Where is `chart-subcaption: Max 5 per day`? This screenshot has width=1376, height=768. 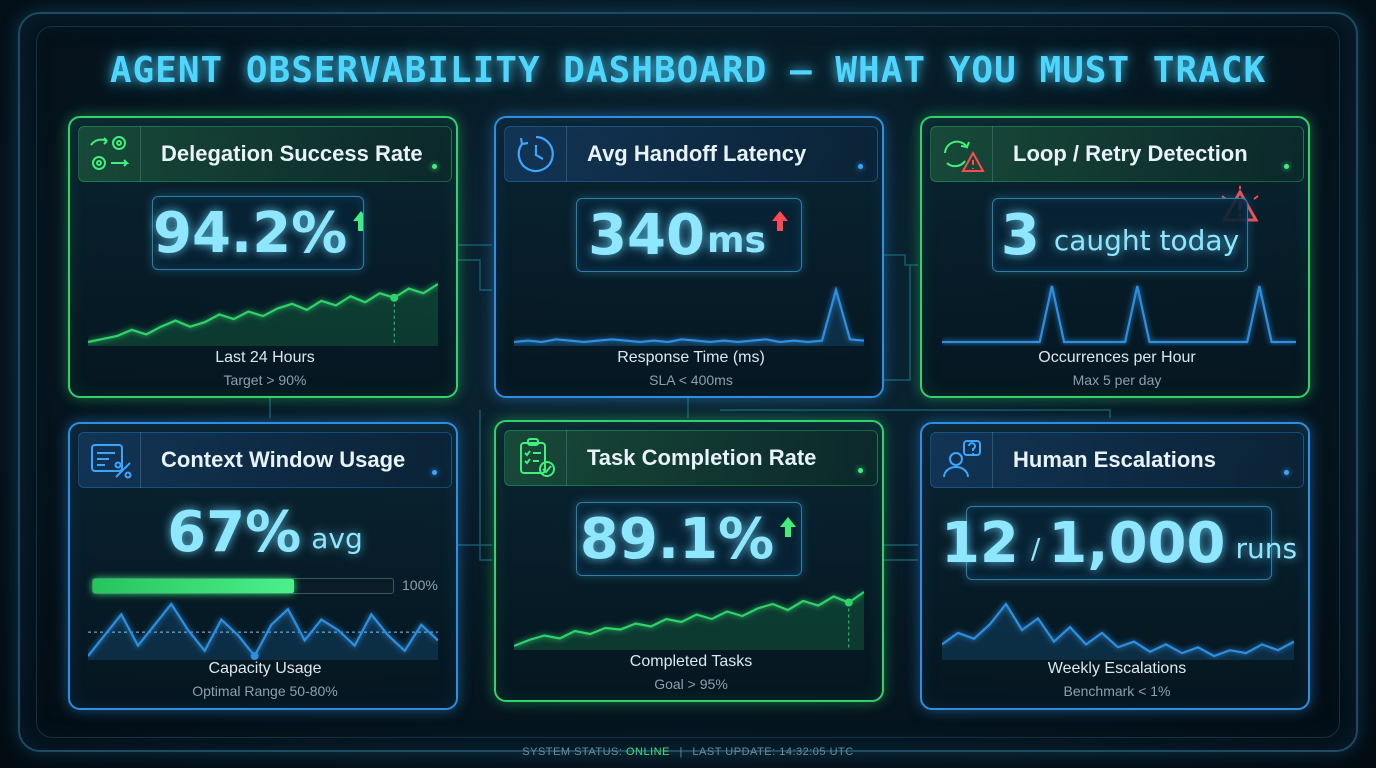 chart-subcaption: Max 5 per day is located at coordinates (1117, 380).